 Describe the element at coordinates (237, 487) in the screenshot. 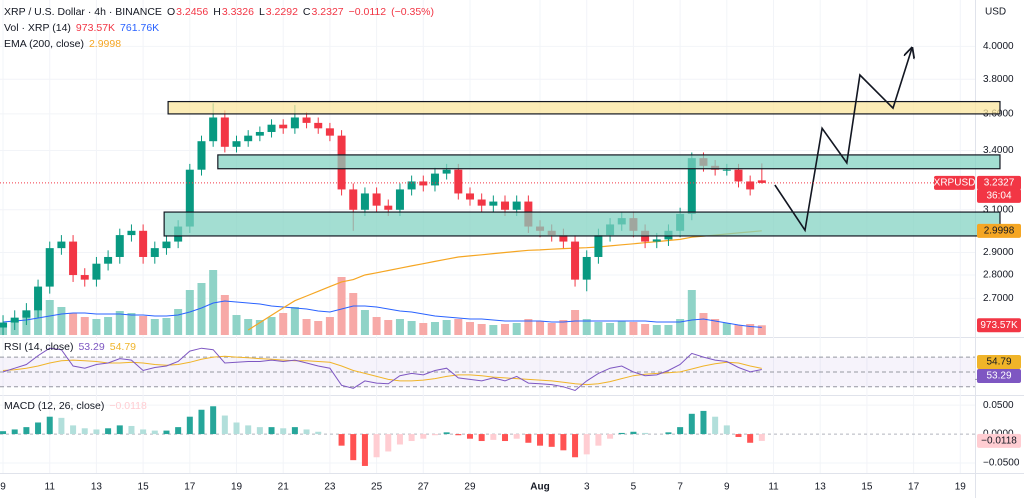

I see `x-tick-label: 19` at that location.